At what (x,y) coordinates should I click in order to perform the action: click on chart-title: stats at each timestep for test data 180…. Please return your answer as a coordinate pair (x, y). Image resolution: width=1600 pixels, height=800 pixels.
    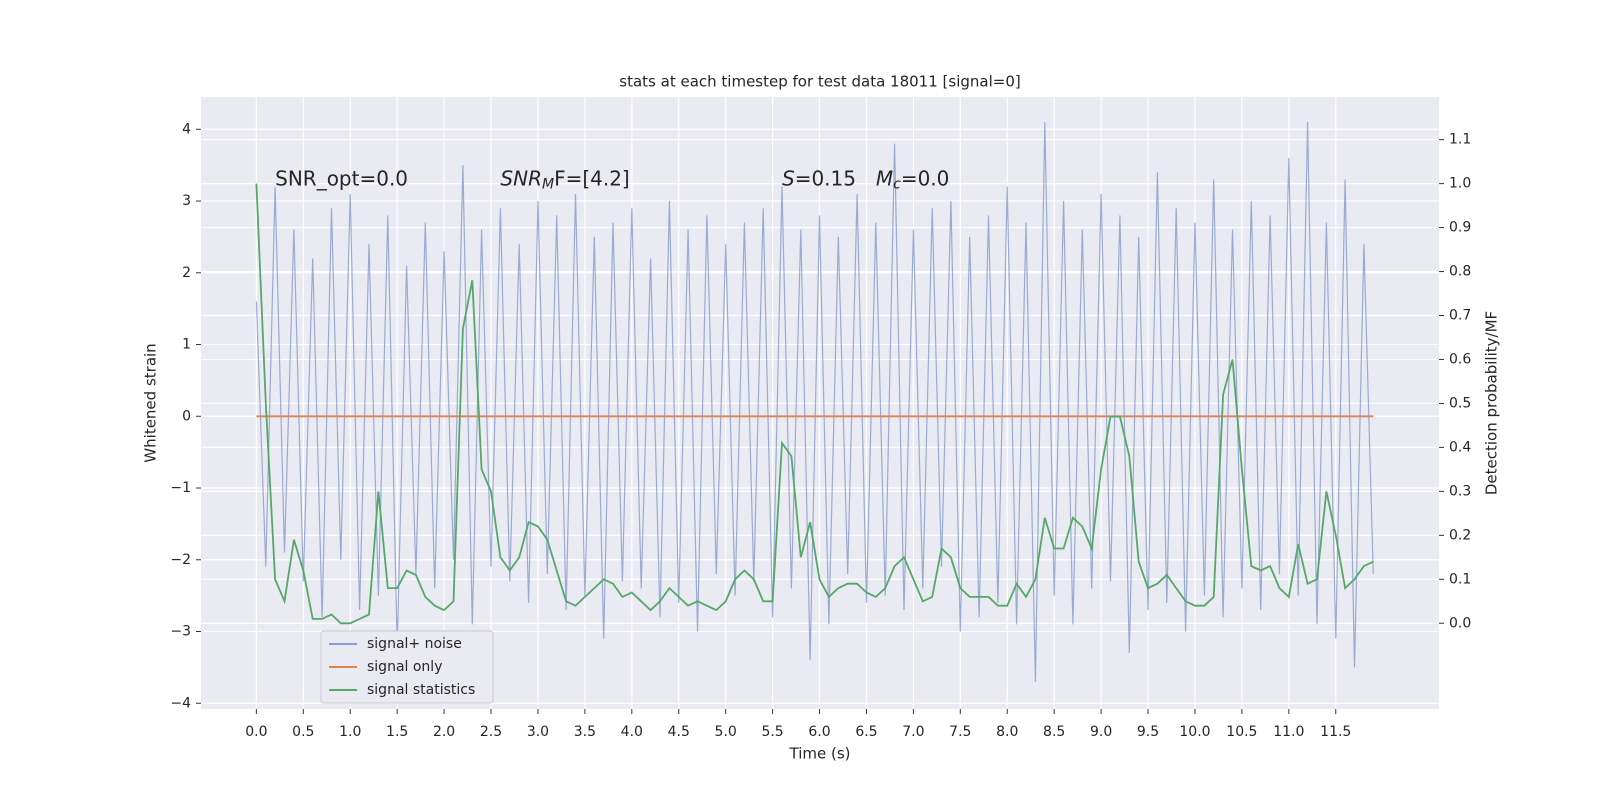
    Looking at the image, I should click on (819, 82).